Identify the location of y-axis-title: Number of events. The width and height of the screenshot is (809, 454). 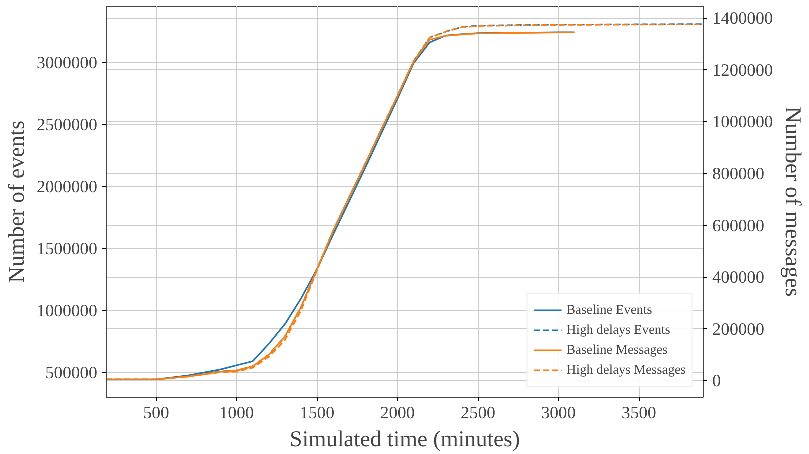
(16, 202).